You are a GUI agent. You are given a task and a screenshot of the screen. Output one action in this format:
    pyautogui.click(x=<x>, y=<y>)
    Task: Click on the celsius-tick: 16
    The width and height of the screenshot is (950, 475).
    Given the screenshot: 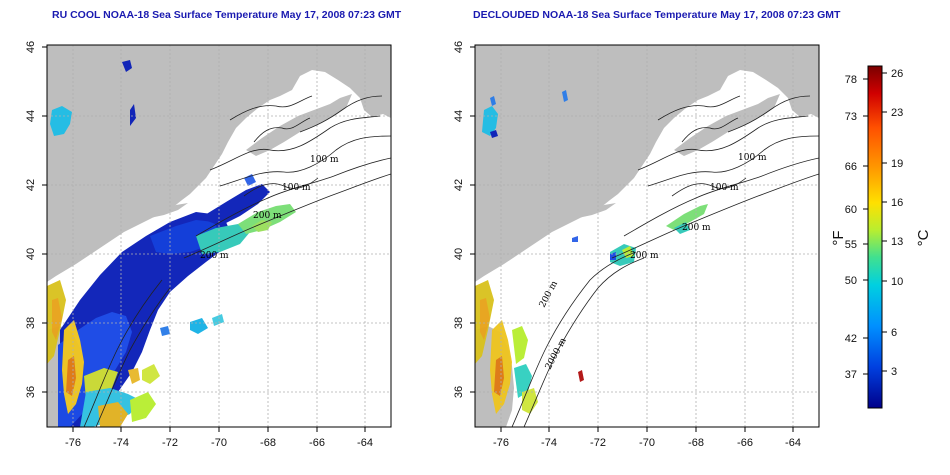 What is the action you would take?
    pyautogui.click(x=897, y=203)
    